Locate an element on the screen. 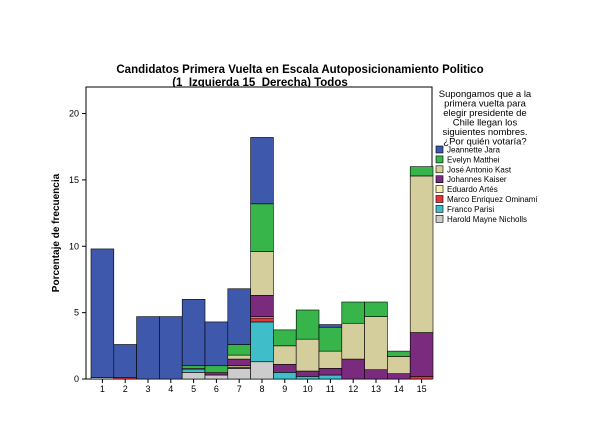 The width and height of the screenshot is (589, 442). y-axis: 0 5 10 15 20 is located at coordinates (77, 246).